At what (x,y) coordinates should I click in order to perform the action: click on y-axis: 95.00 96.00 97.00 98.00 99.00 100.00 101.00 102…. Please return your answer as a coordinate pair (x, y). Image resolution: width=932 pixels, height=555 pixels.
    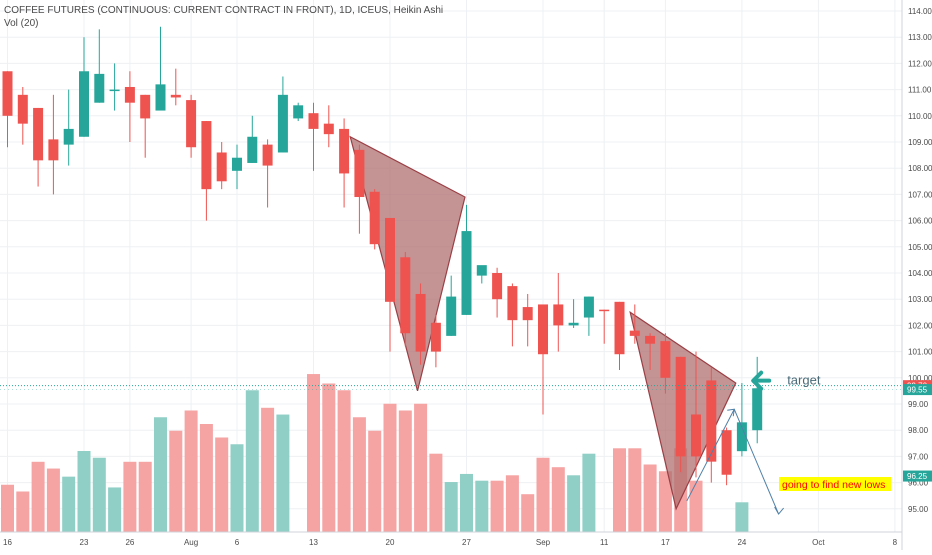
    Looking at the image, I should click on (916, 275).